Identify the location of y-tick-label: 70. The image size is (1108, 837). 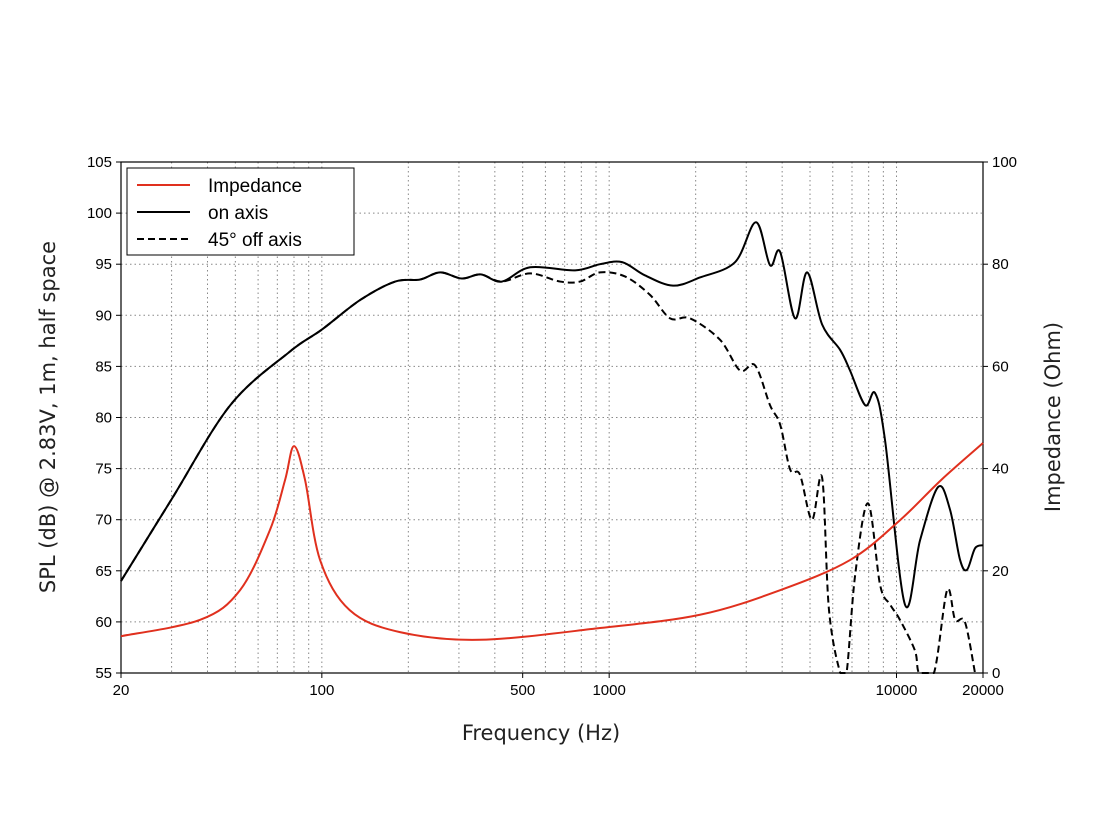
(103, 520).